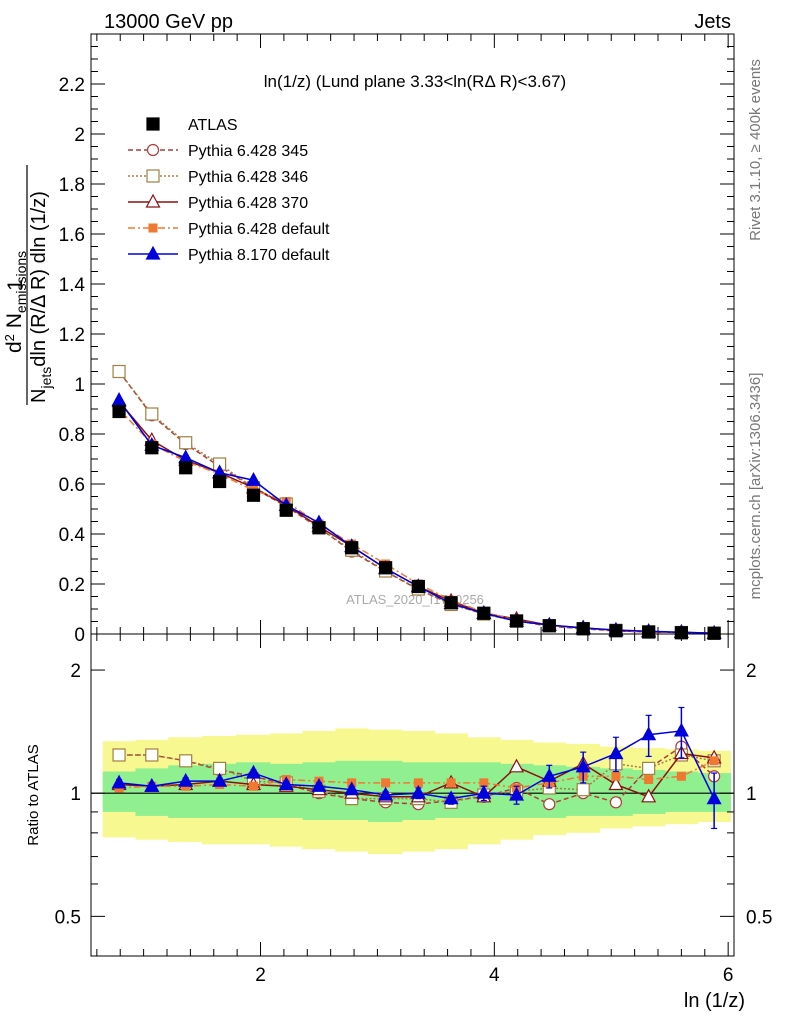 This screenshot has width=786, height=1029. What do you see at coordinates (415, 81) in the screenshot?
I see `main-title: ln(1/z) (Lund plane 3.33<ln(RΔ R)<3.67)` at bounding box center [415, 81].